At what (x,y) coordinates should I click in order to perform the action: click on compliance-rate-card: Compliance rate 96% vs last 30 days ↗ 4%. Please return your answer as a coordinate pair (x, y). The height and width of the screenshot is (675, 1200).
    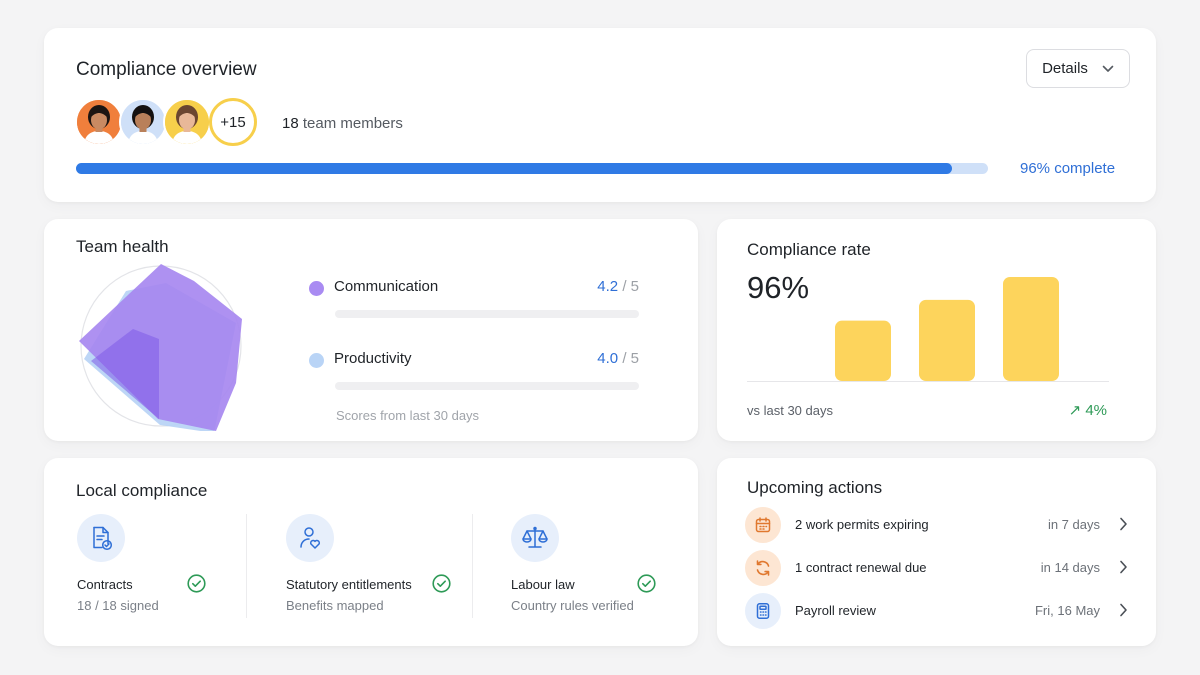
    Looking at the image, I should click on (936, 330).